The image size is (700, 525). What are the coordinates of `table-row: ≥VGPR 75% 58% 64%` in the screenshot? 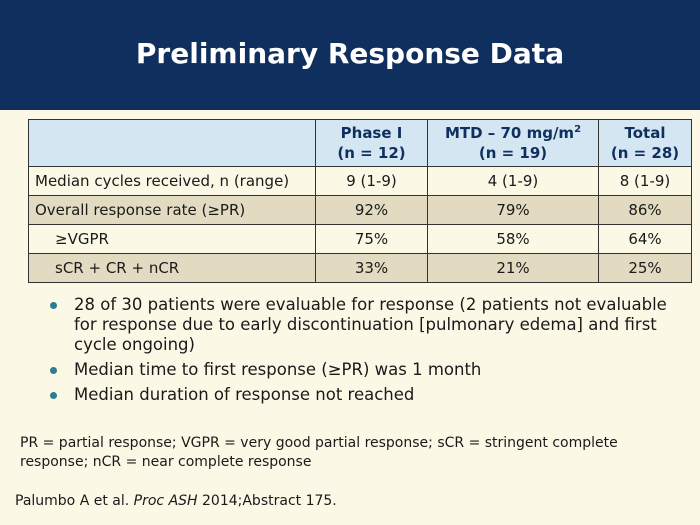 It's located at (360, 239).